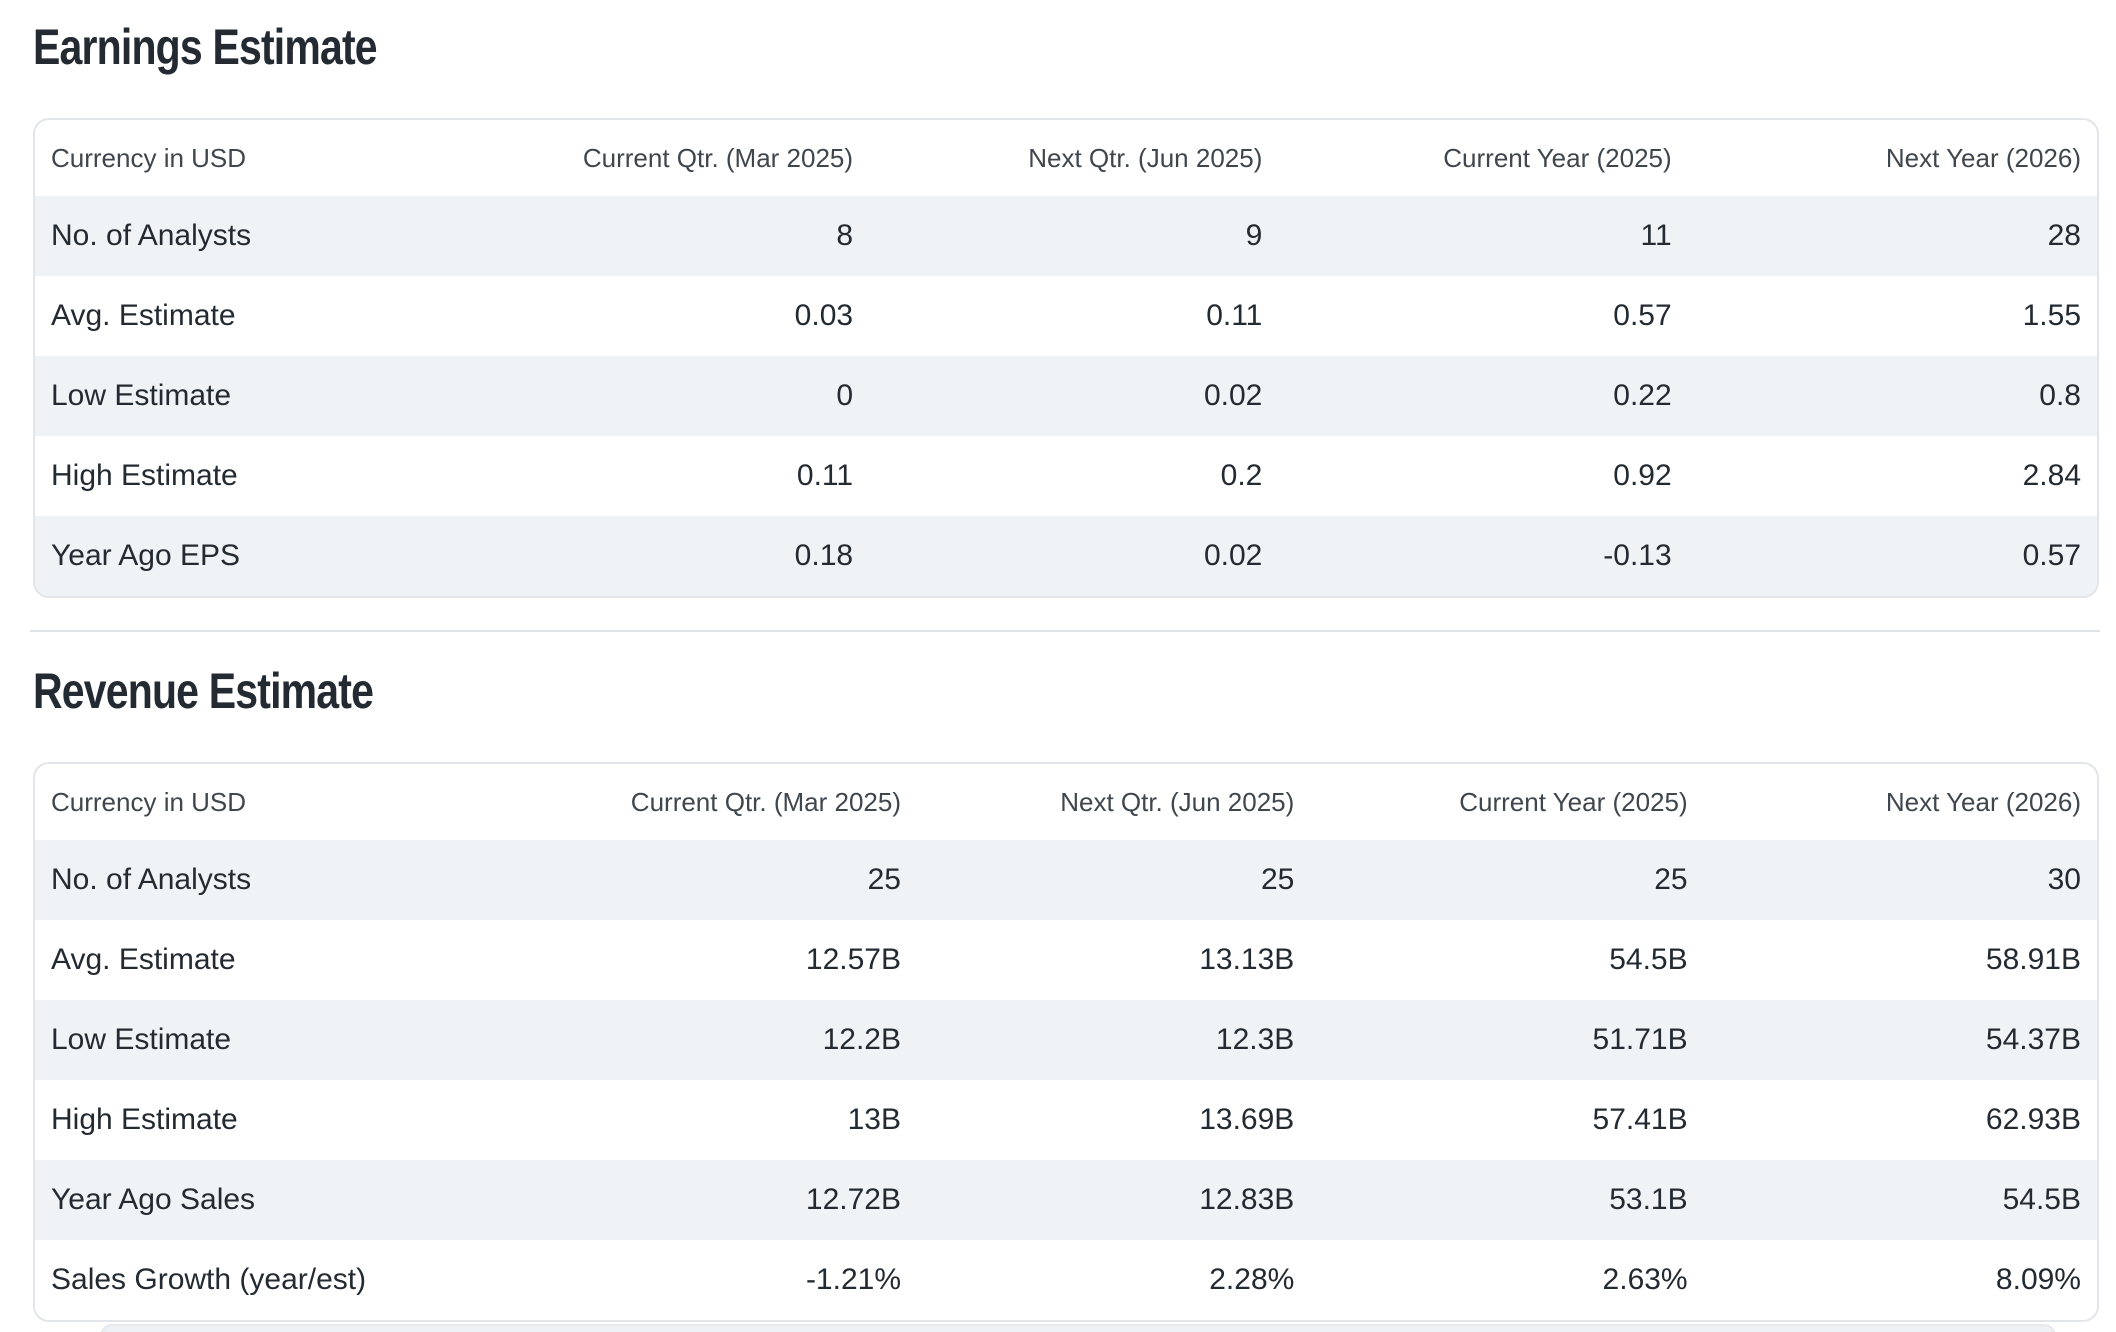 This screenshot has width=2116, height=1332. What do you see at coordinates (1642, 475) in the screenshot?
I see `value-cell: 0.92` at bounding box center [1642, 475].